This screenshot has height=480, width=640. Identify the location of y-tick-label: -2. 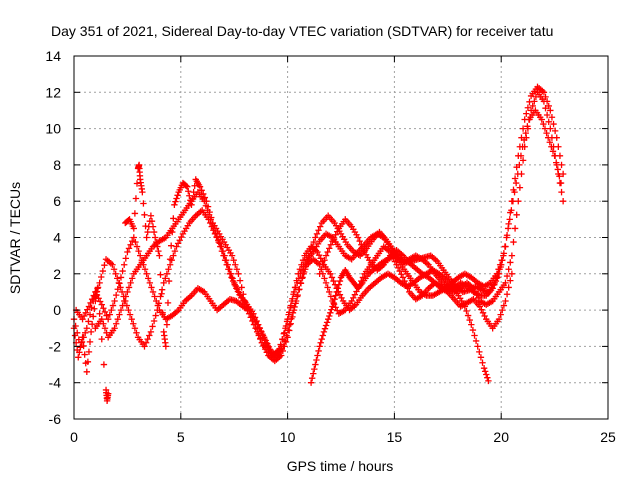
(55, 346).